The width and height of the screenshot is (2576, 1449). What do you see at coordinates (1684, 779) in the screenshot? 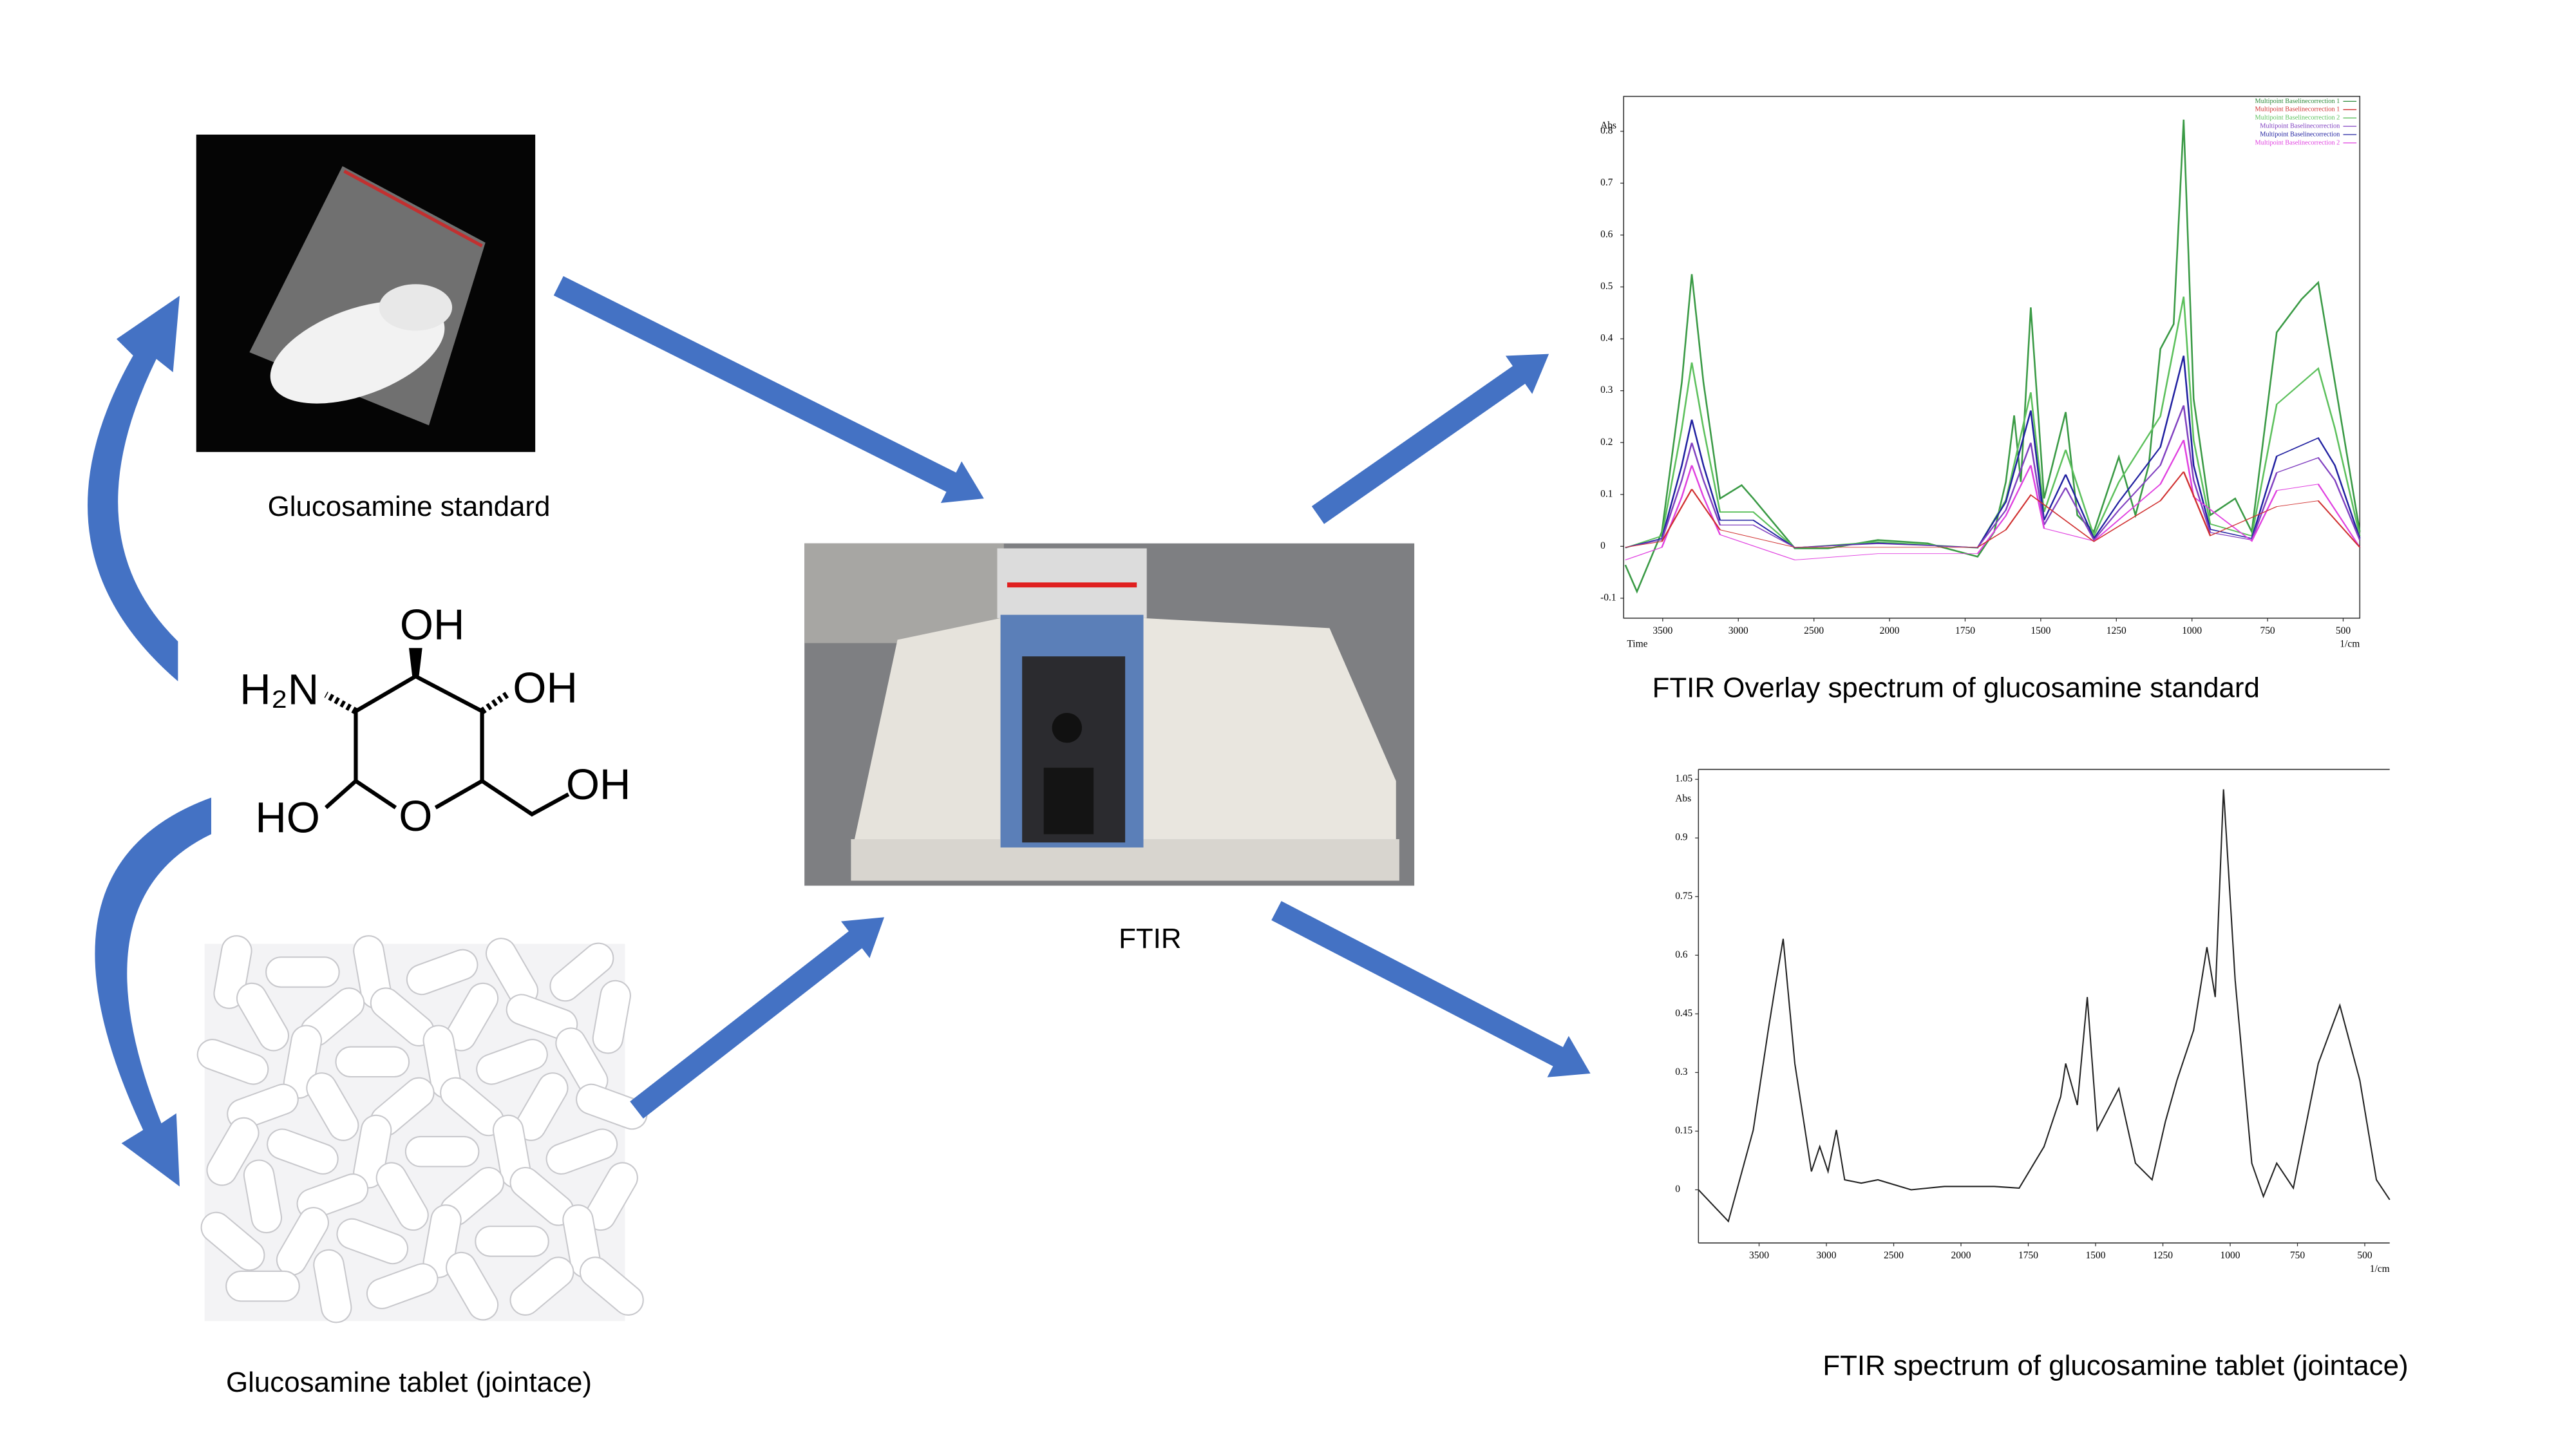
I see `y-tick-label: 1.05` at bounding box center [1684, 779].